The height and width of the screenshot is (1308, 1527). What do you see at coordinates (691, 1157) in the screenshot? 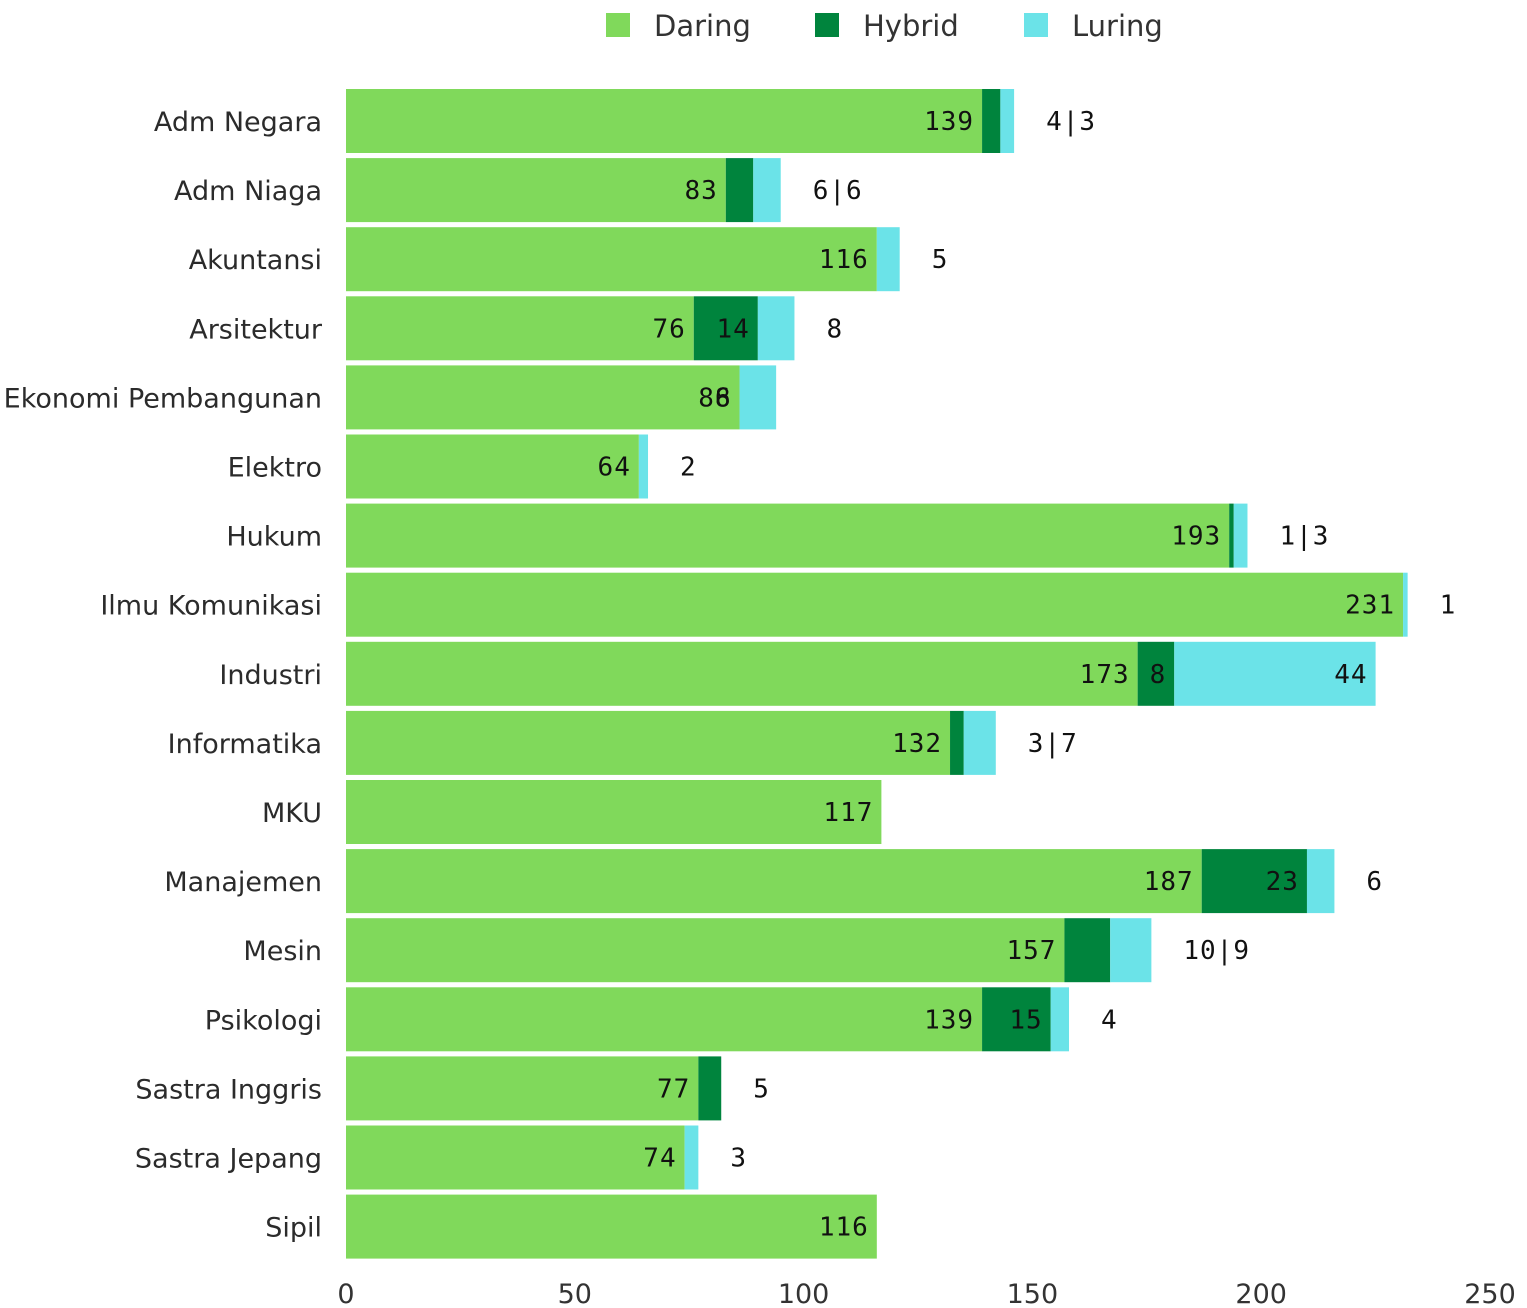
I see `bar-luring-sastra-jepang` at bounding box center [691, 1157].